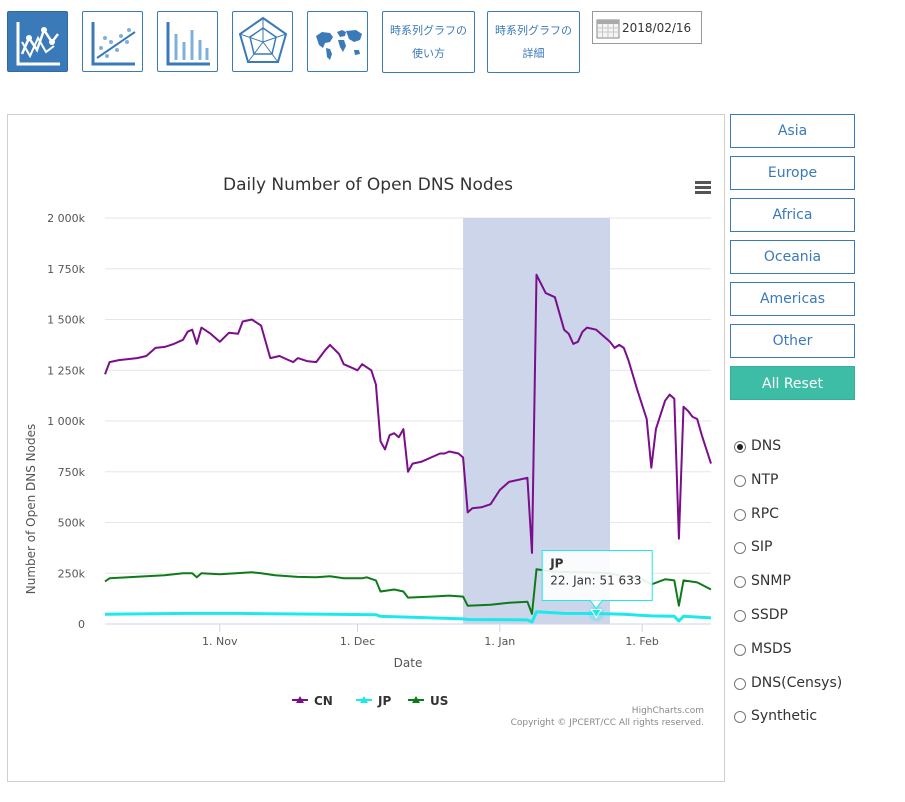 This screenshot has height=802, width=905. I want to click on scatter-trend-icon, so click(113, 44).